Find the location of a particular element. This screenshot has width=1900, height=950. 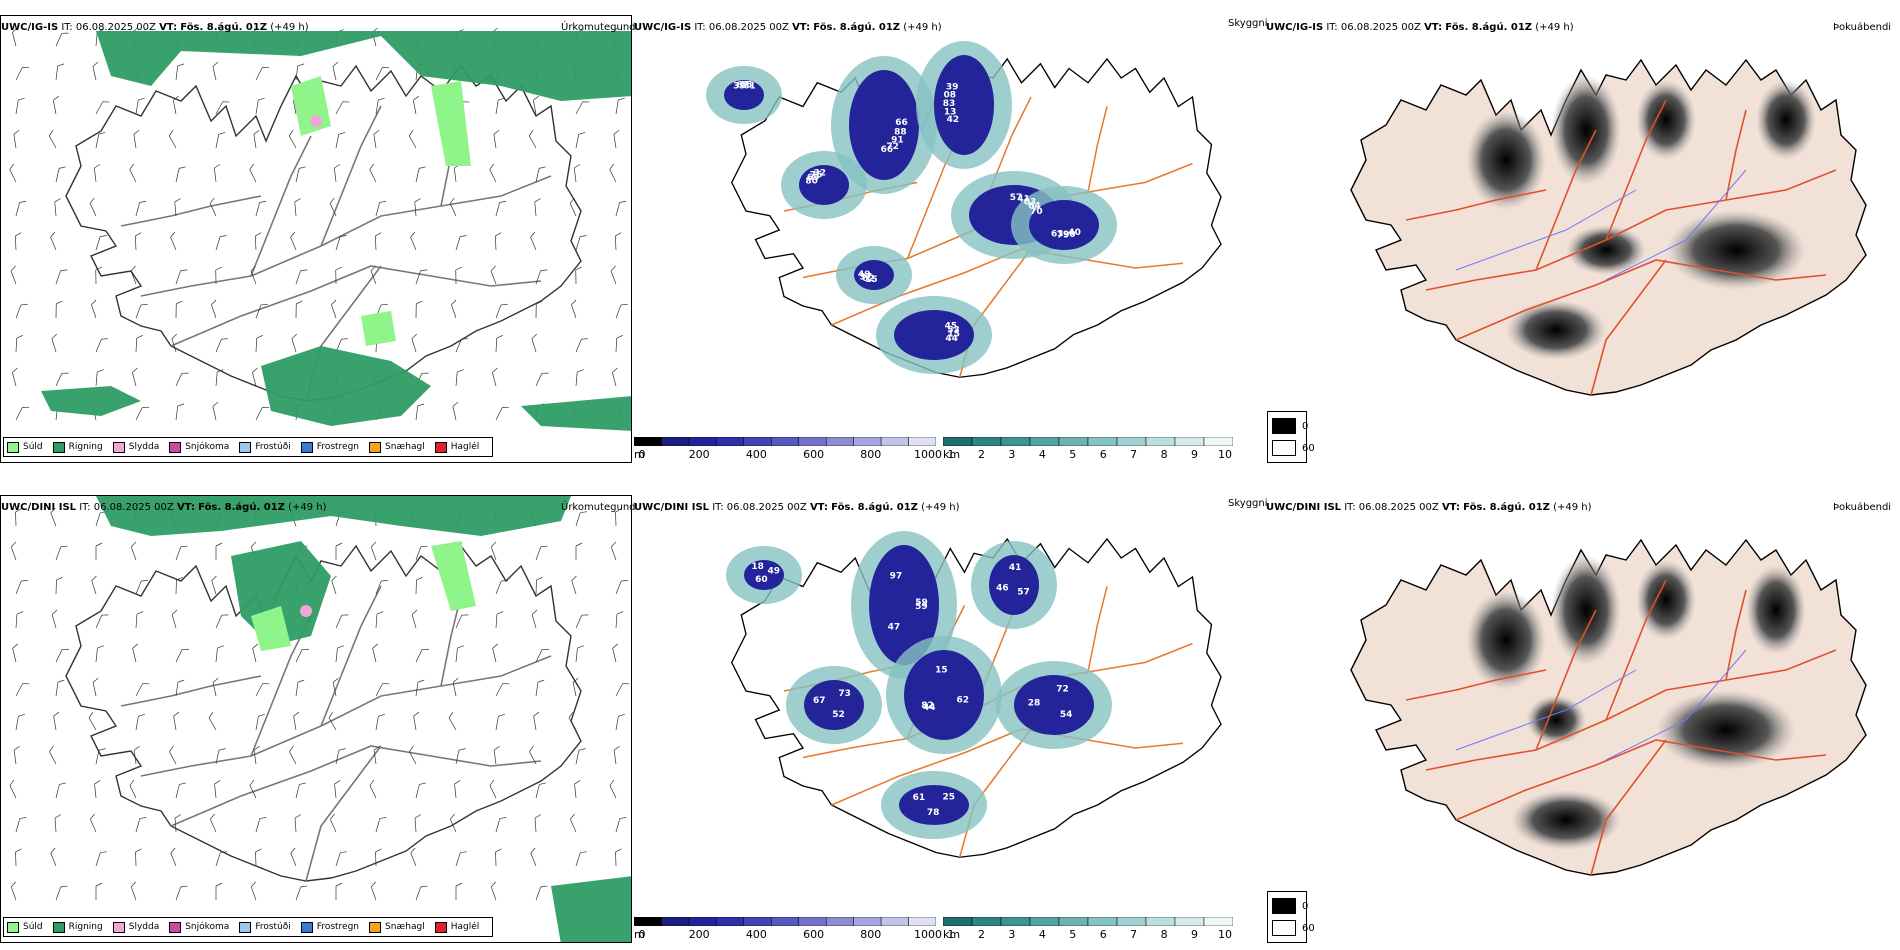

cloud-base-area is located at coordinates (824, 185).